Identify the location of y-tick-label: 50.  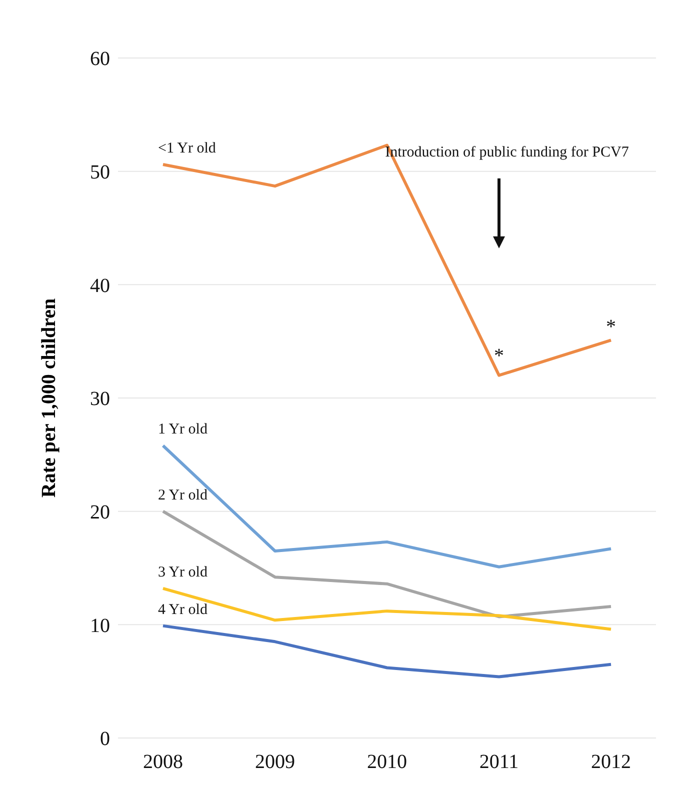
(100, 172).